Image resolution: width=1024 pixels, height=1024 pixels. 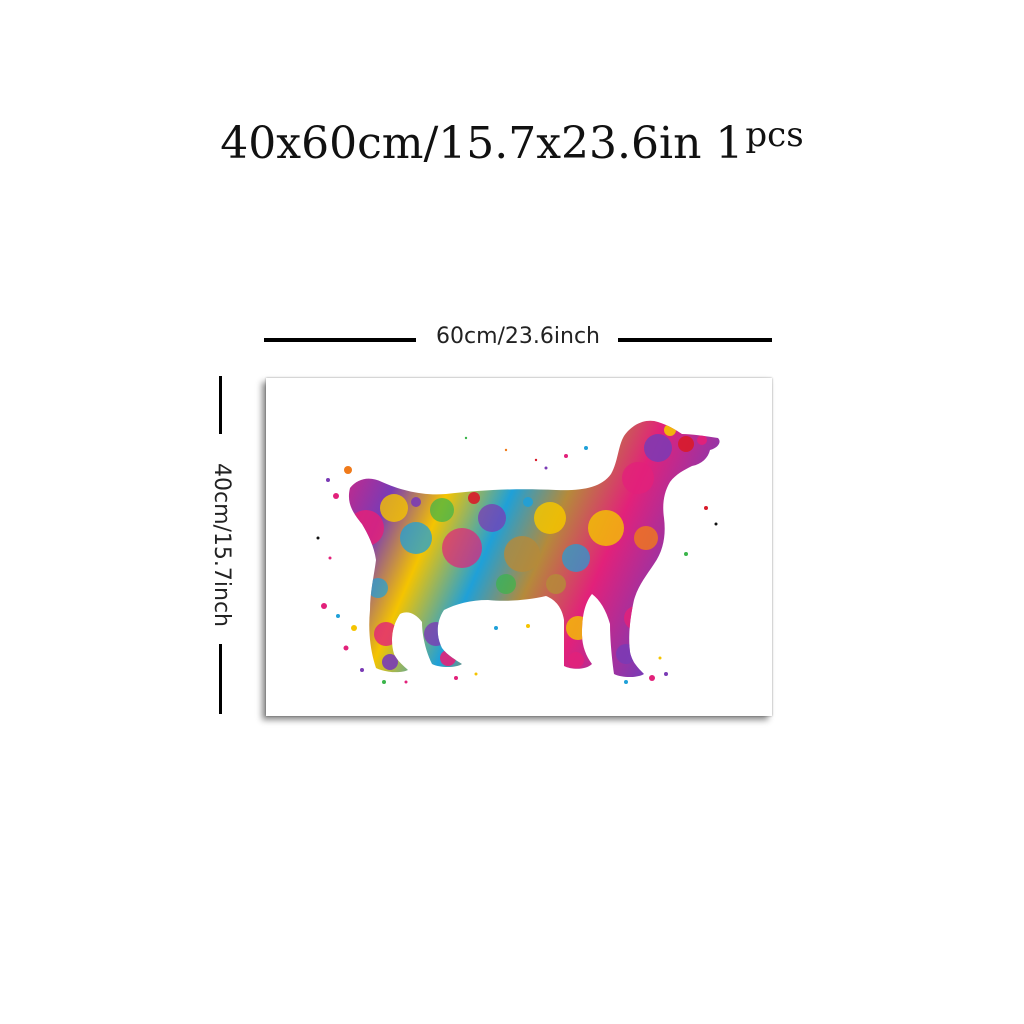 I want to click on size-text: 40x60cm/15.7x23.6in 1, so click(x=482, y=143).